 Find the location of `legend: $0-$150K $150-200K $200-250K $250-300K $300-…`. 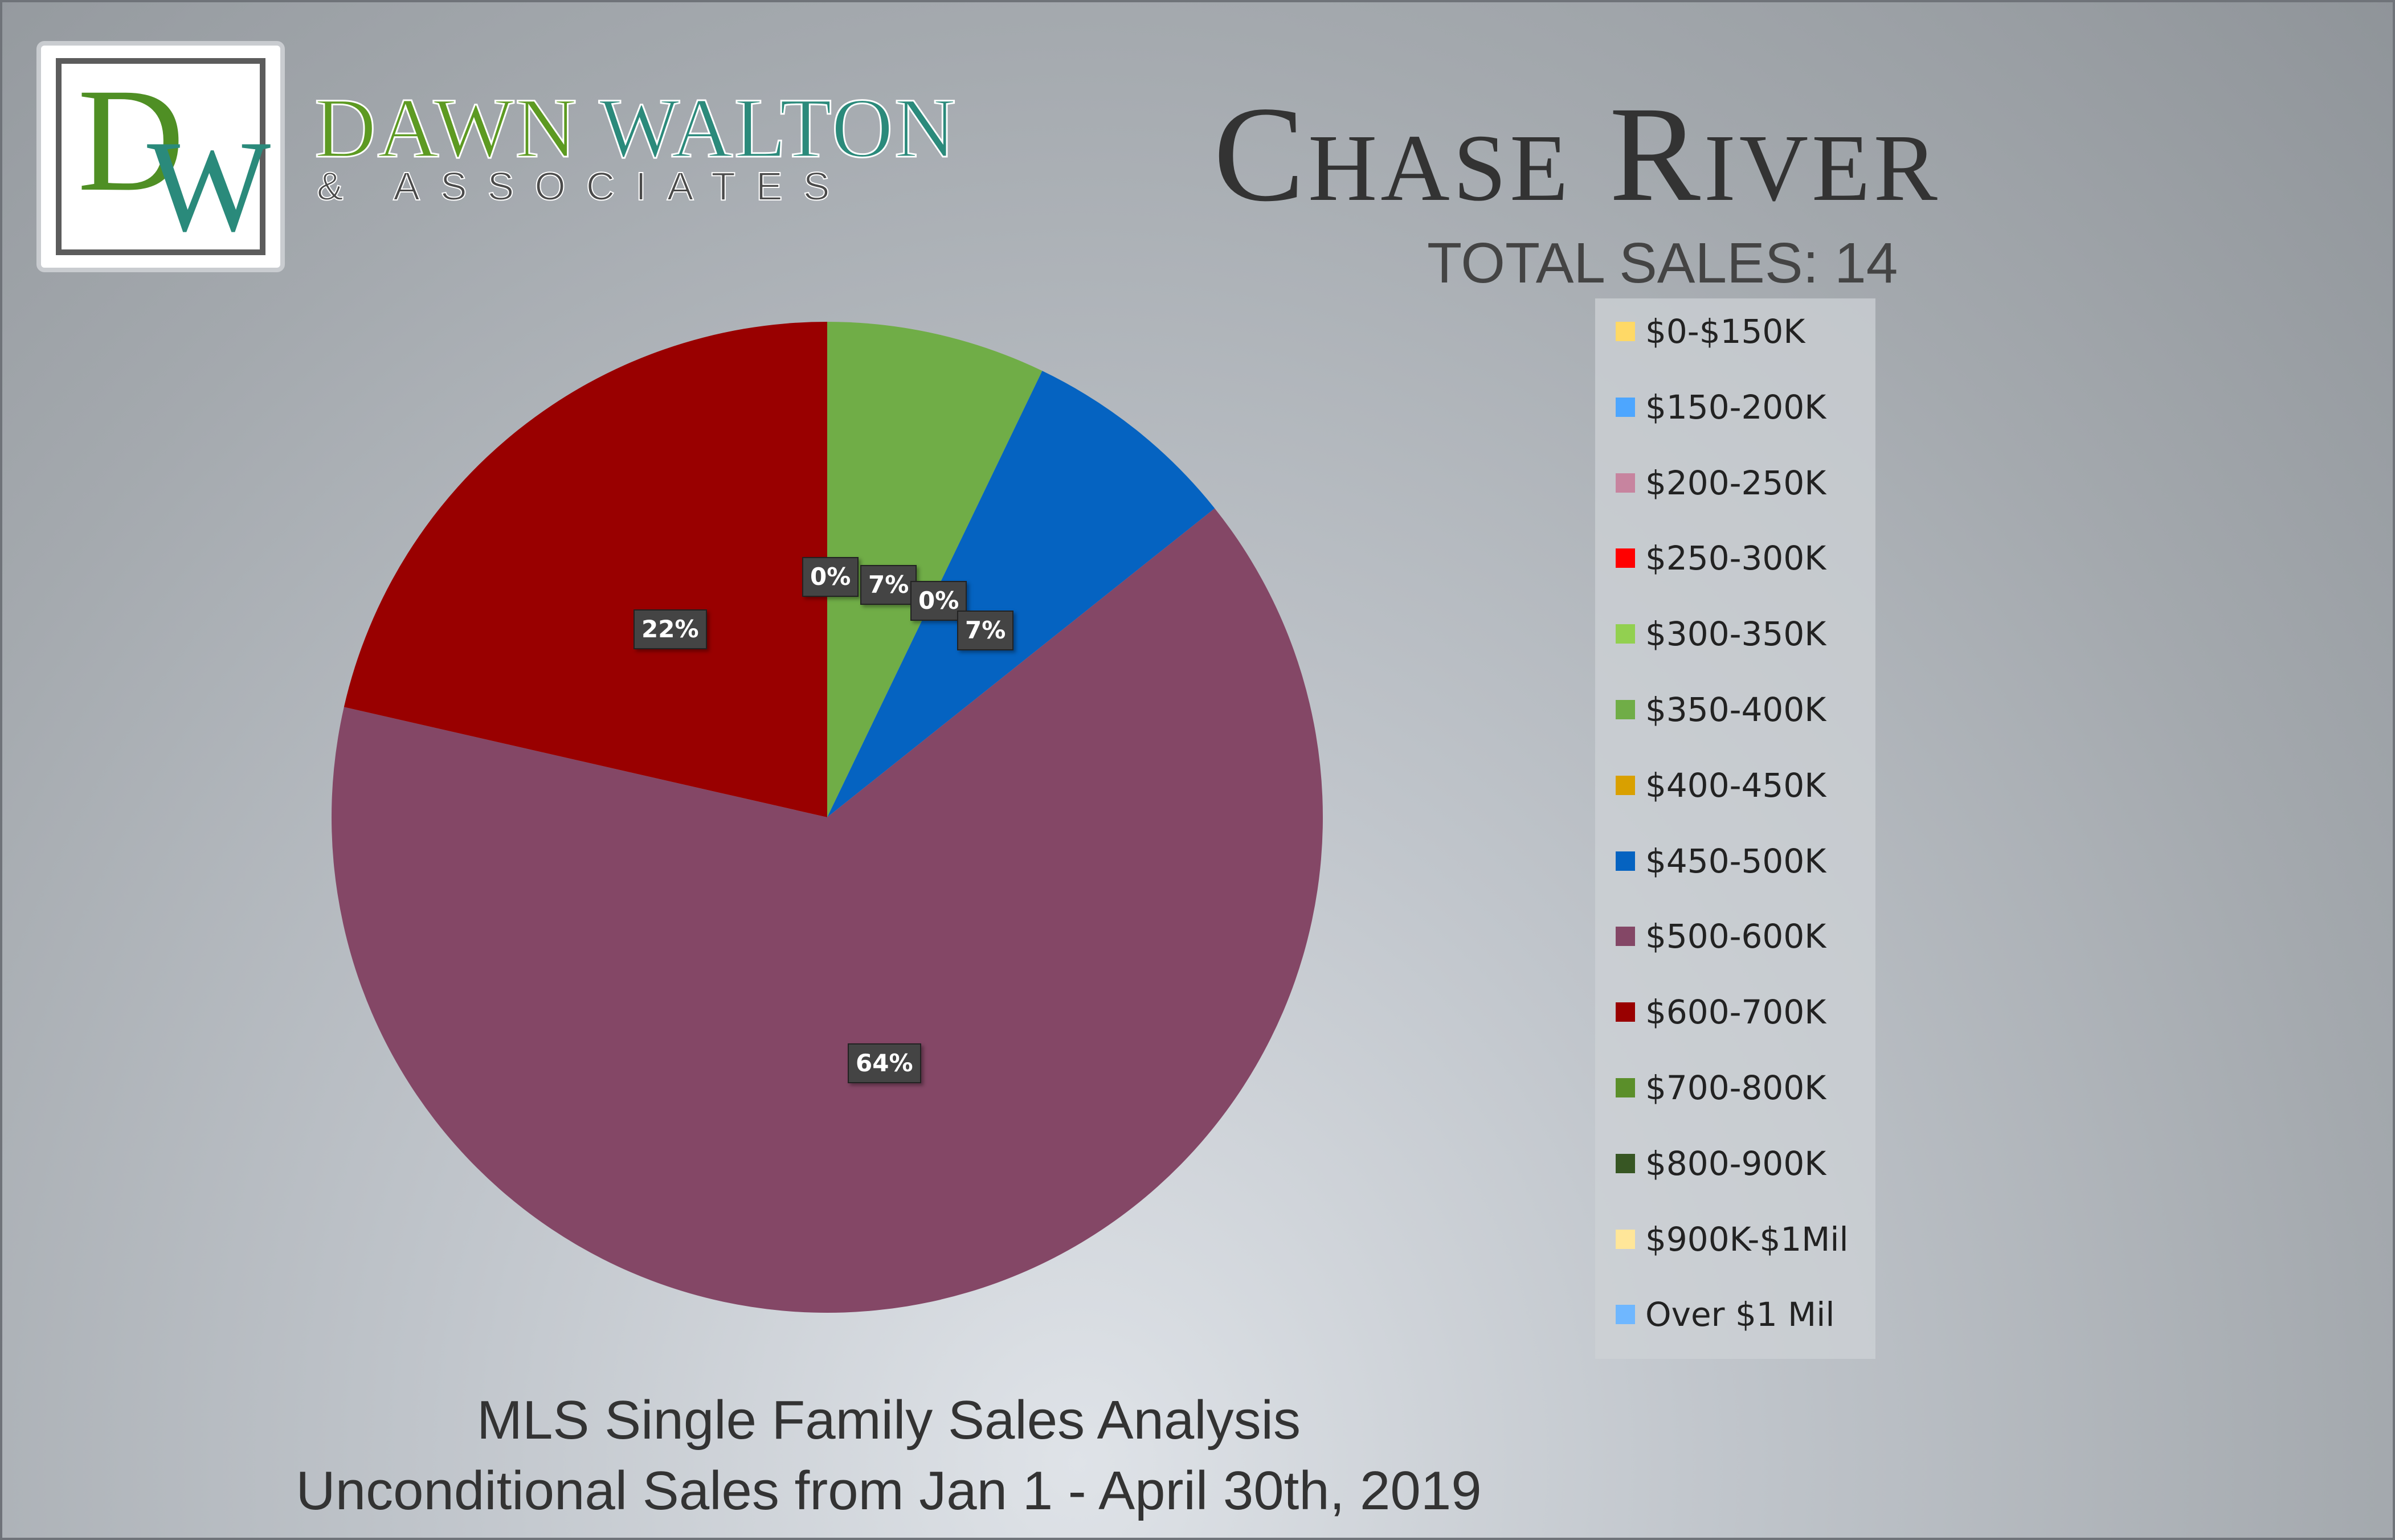

legend: $0-$150K $150-200K $200-250K $250-300K $300-… is located at coordinates (1735, 828).